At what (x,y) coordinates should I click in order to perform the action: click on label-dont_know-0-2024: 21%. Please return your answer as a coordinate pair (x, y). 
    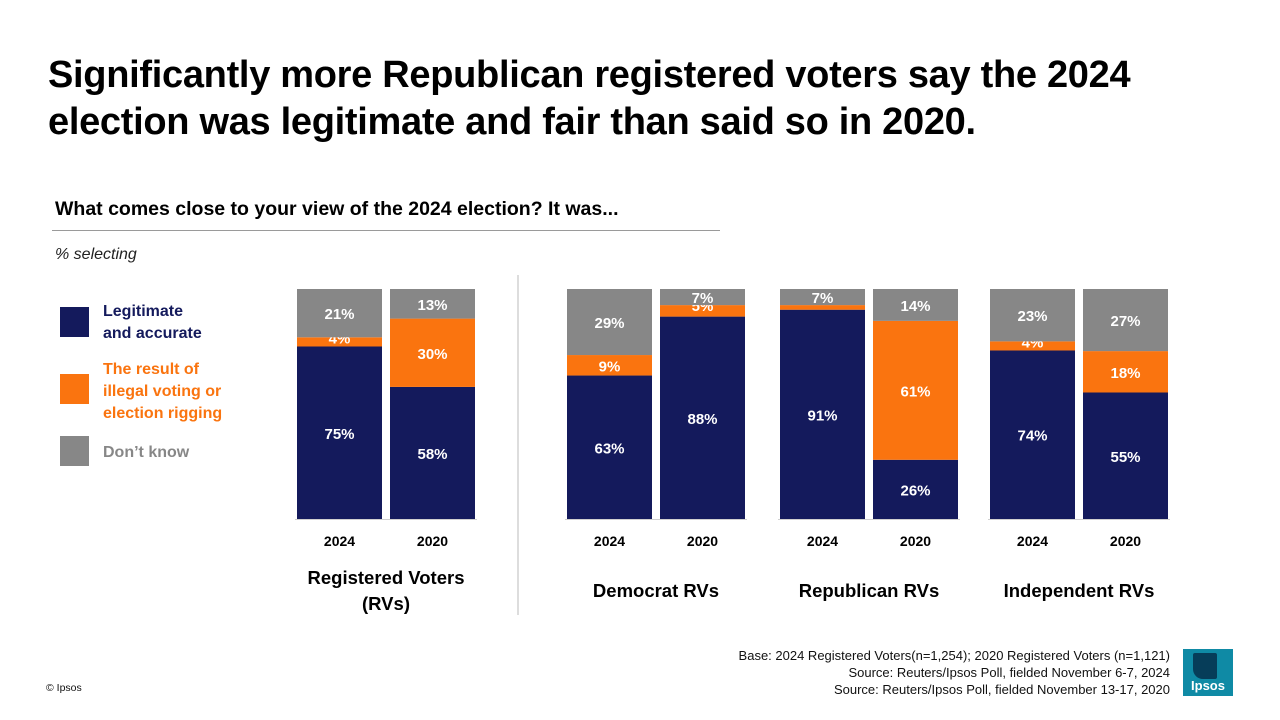
    Looking at the image, I should click on (339, 314).